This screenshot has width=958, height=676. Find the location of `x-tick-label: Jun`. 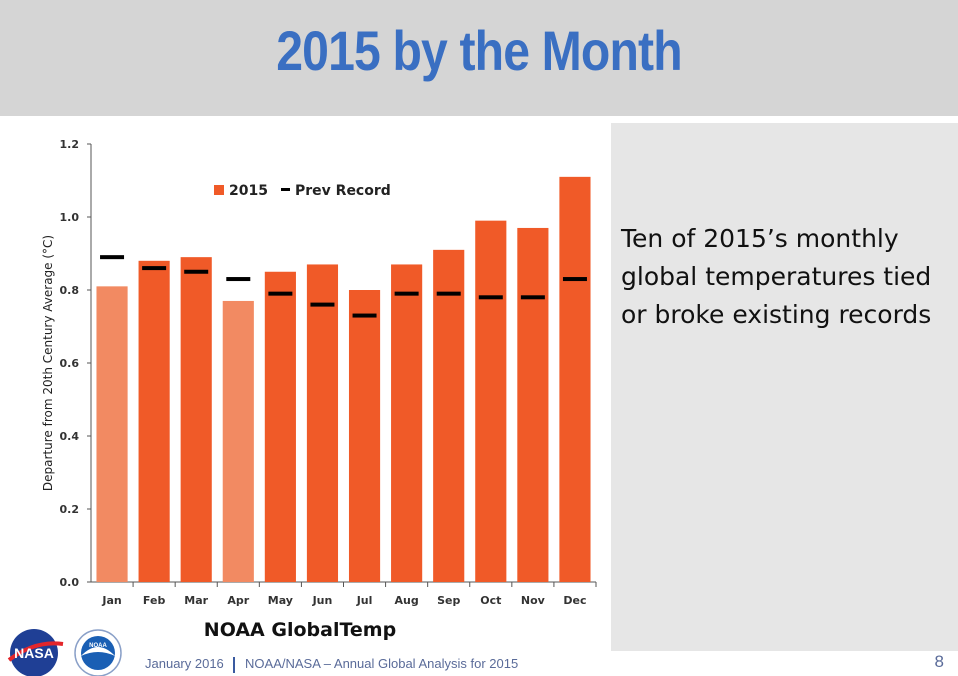

x-tick-label: Jun is located at coordinates (322, 600).